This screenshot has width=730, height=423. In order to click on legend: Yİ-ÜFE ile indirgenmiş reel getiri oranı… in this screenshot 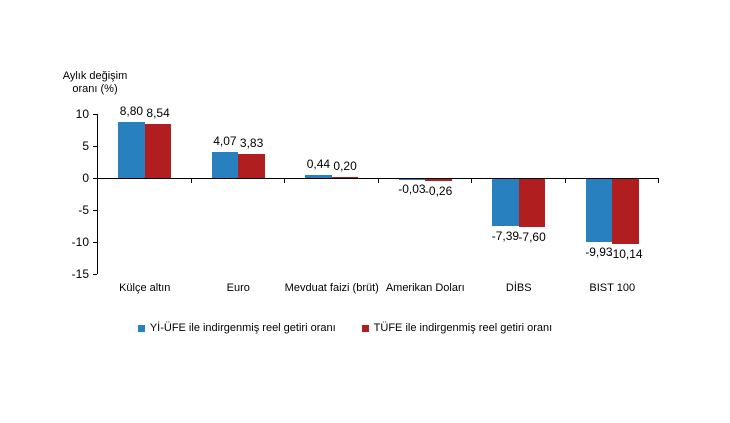, I will do `click(345, 328)`.